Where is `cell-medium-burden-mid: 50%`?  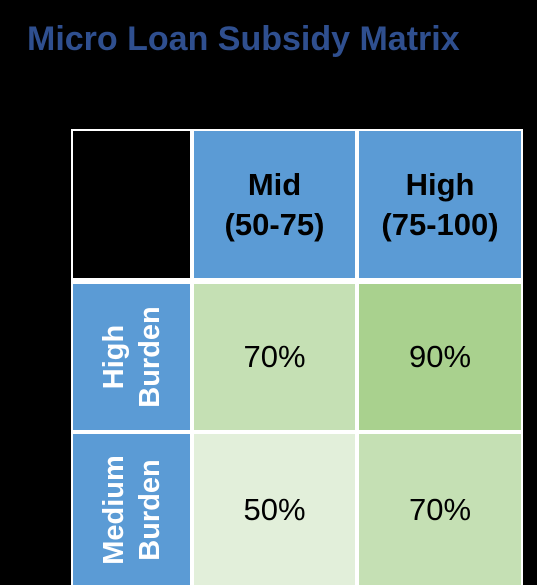 cell-medium-burden-mid: 50% is located at coordinates (274, 509).